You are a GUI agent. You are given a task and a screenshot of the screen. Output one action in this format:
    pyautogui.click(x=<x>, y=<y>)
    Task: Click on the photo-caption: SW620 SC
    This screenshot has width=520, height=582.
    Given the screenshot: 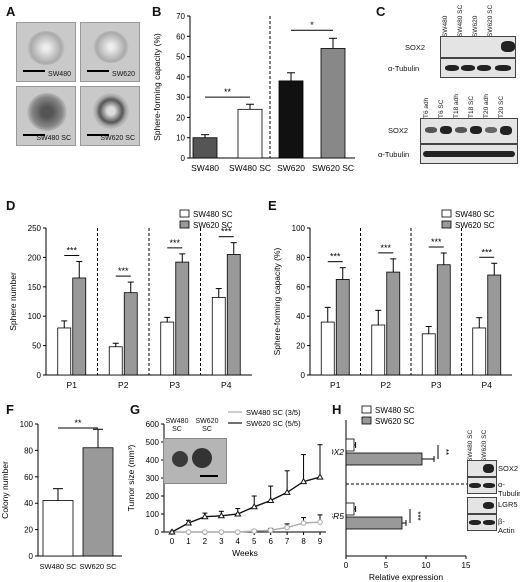 What is the action you would take?
    pyautogui.click(x=117, y=138)
    